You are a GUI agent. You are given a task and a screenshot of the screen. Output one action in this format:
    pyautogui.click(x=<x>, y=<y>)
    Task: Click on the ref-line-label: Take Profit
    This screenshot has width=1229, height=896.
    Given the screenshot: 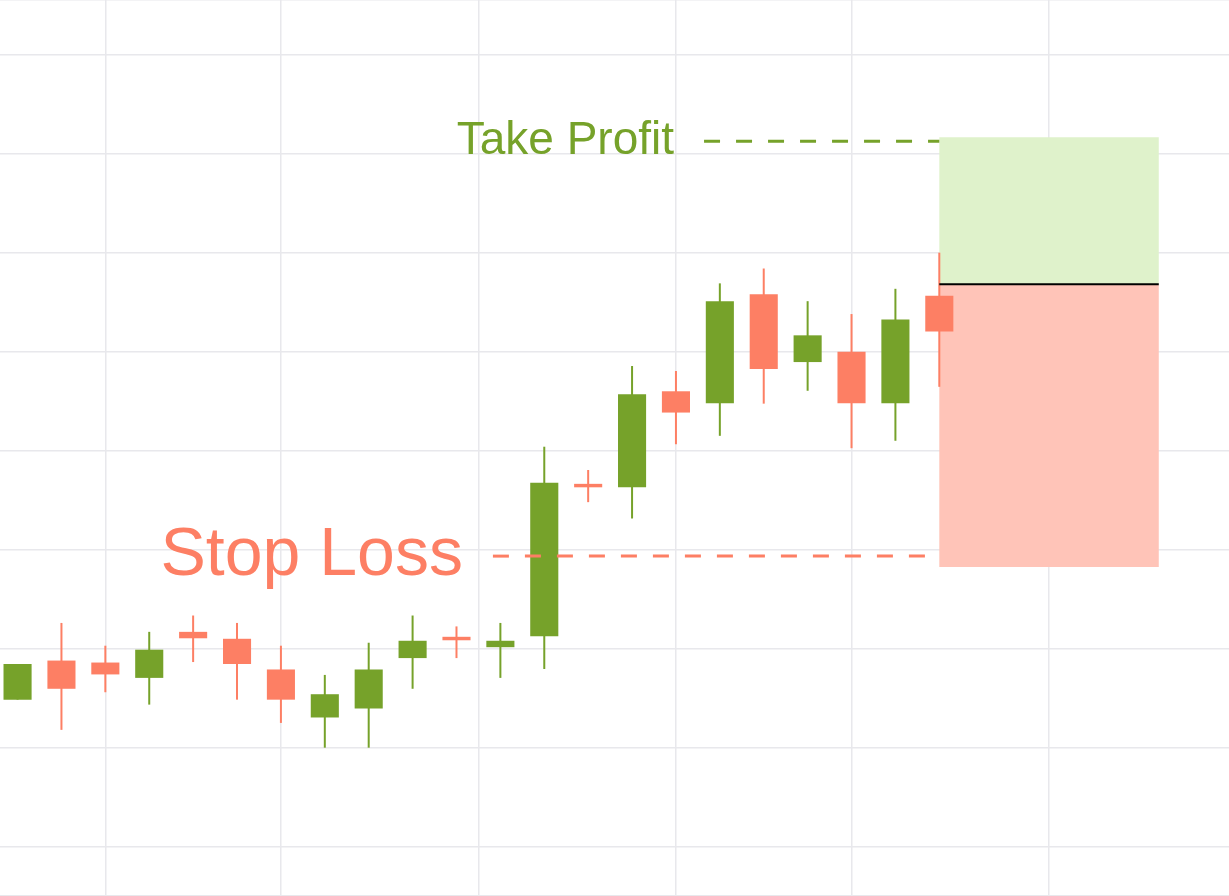 What is the action you would take?
    pyautogui.click(x=565, y=137)
    